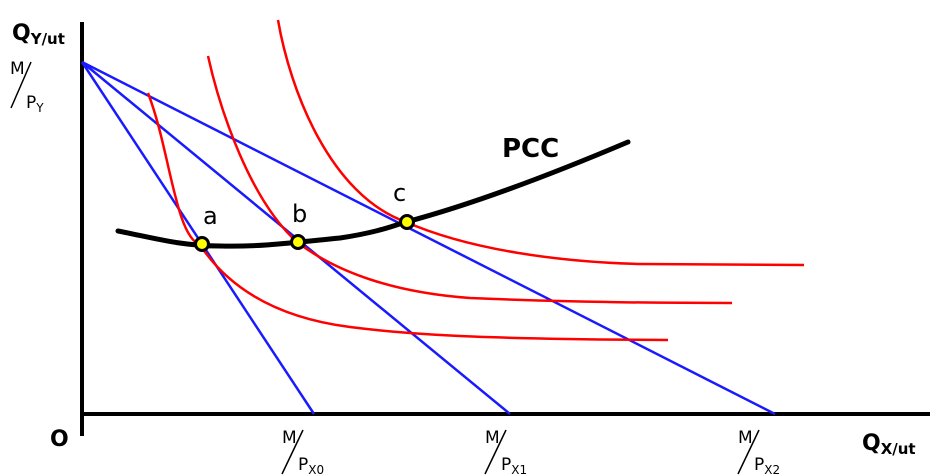 The image size is (934, 476). I want to click on x-intercept-0-numerator: M, so click(289, 438).